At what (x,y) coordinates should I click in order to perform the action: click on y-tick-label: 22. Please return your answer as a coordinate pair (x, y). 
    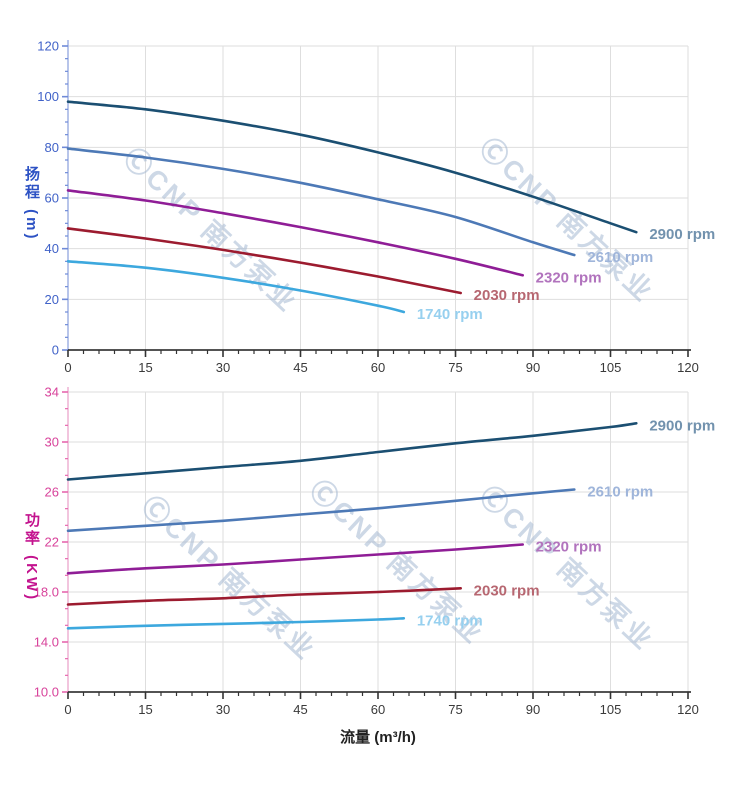
    Looking at the image, I should click on (52, 542).